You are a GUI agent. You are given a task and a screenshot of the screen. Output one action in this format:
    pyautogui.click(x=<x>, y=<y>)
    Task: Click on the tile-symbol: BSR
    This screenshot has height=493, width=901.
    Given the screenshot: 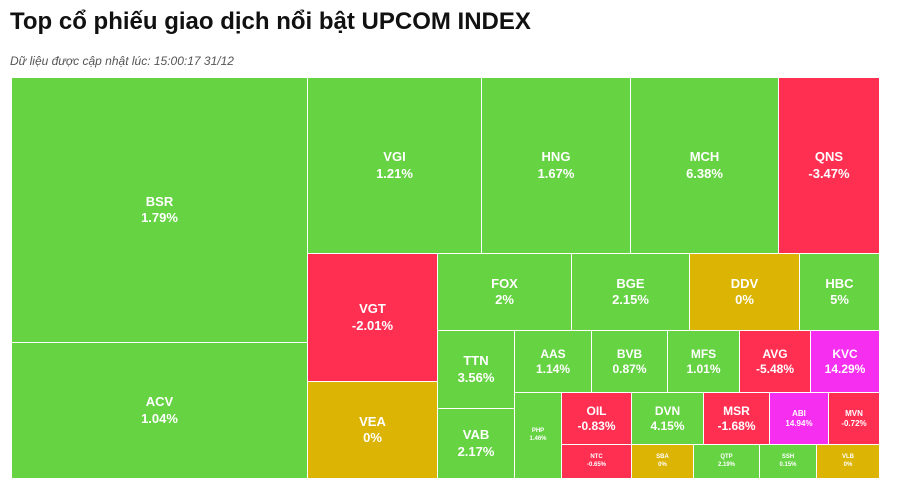 What is the action you would take?
    pyautogui.click(x=159, y=201)
    